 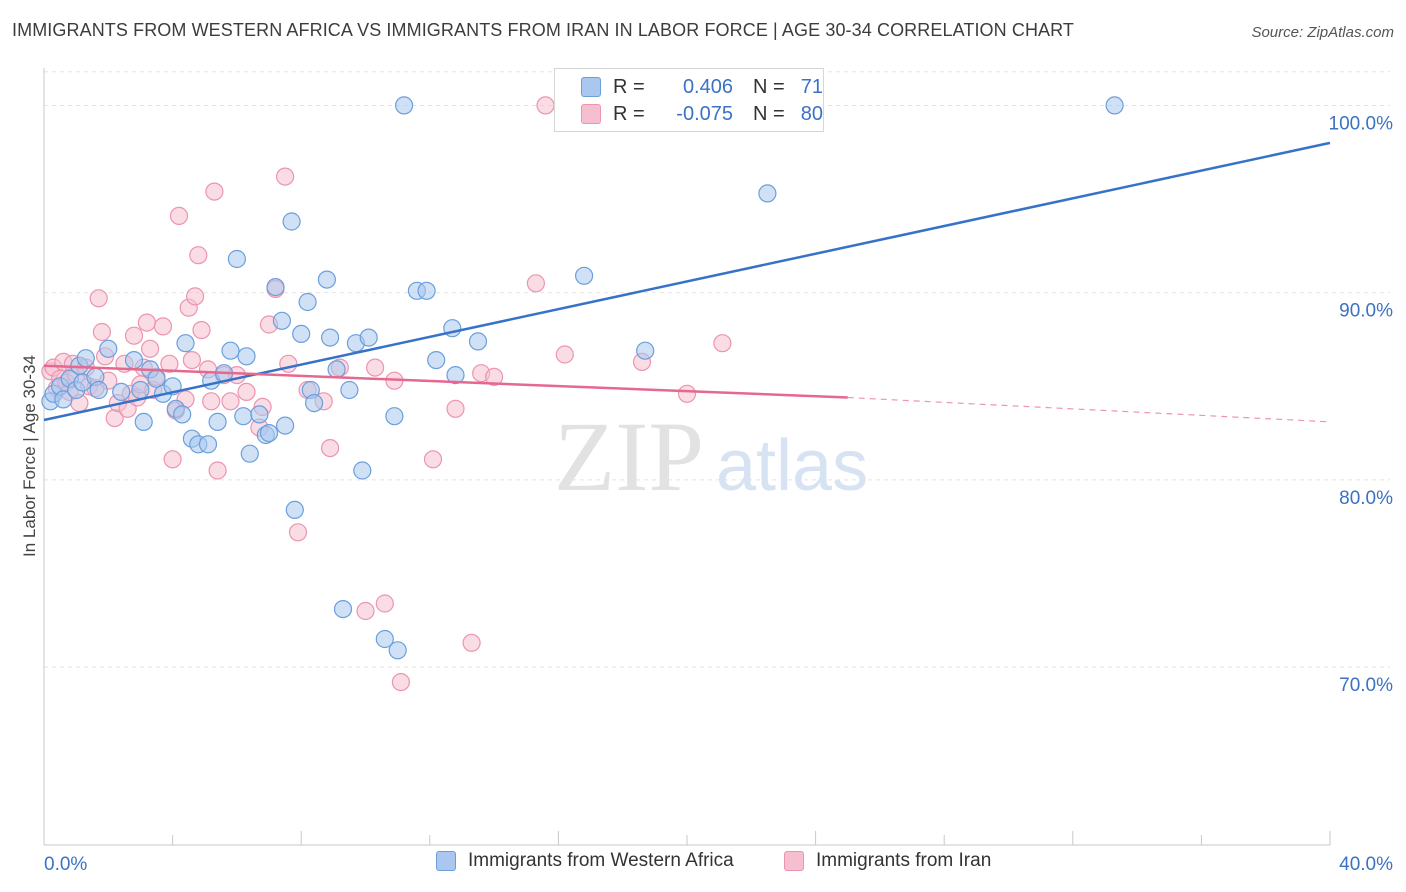 What do you see at coordinates (65, 864) in the screenshot?
I see `x-tick-label-min: 0.0%` at bounding box center [65, 864].